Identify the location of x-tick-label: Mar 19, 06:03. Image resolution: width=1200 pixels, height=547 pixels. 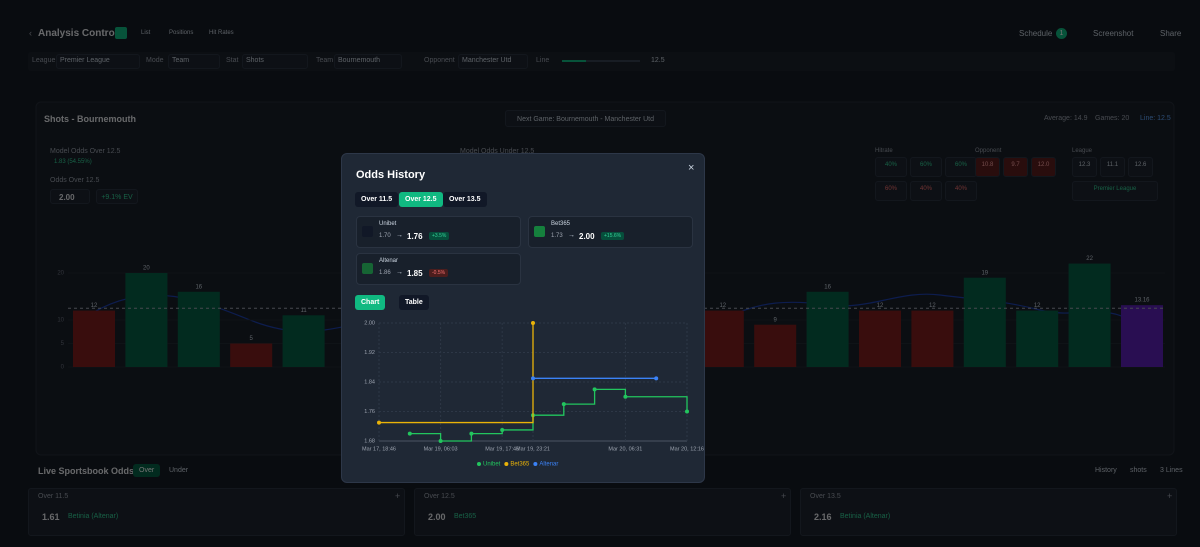
(441, 449).